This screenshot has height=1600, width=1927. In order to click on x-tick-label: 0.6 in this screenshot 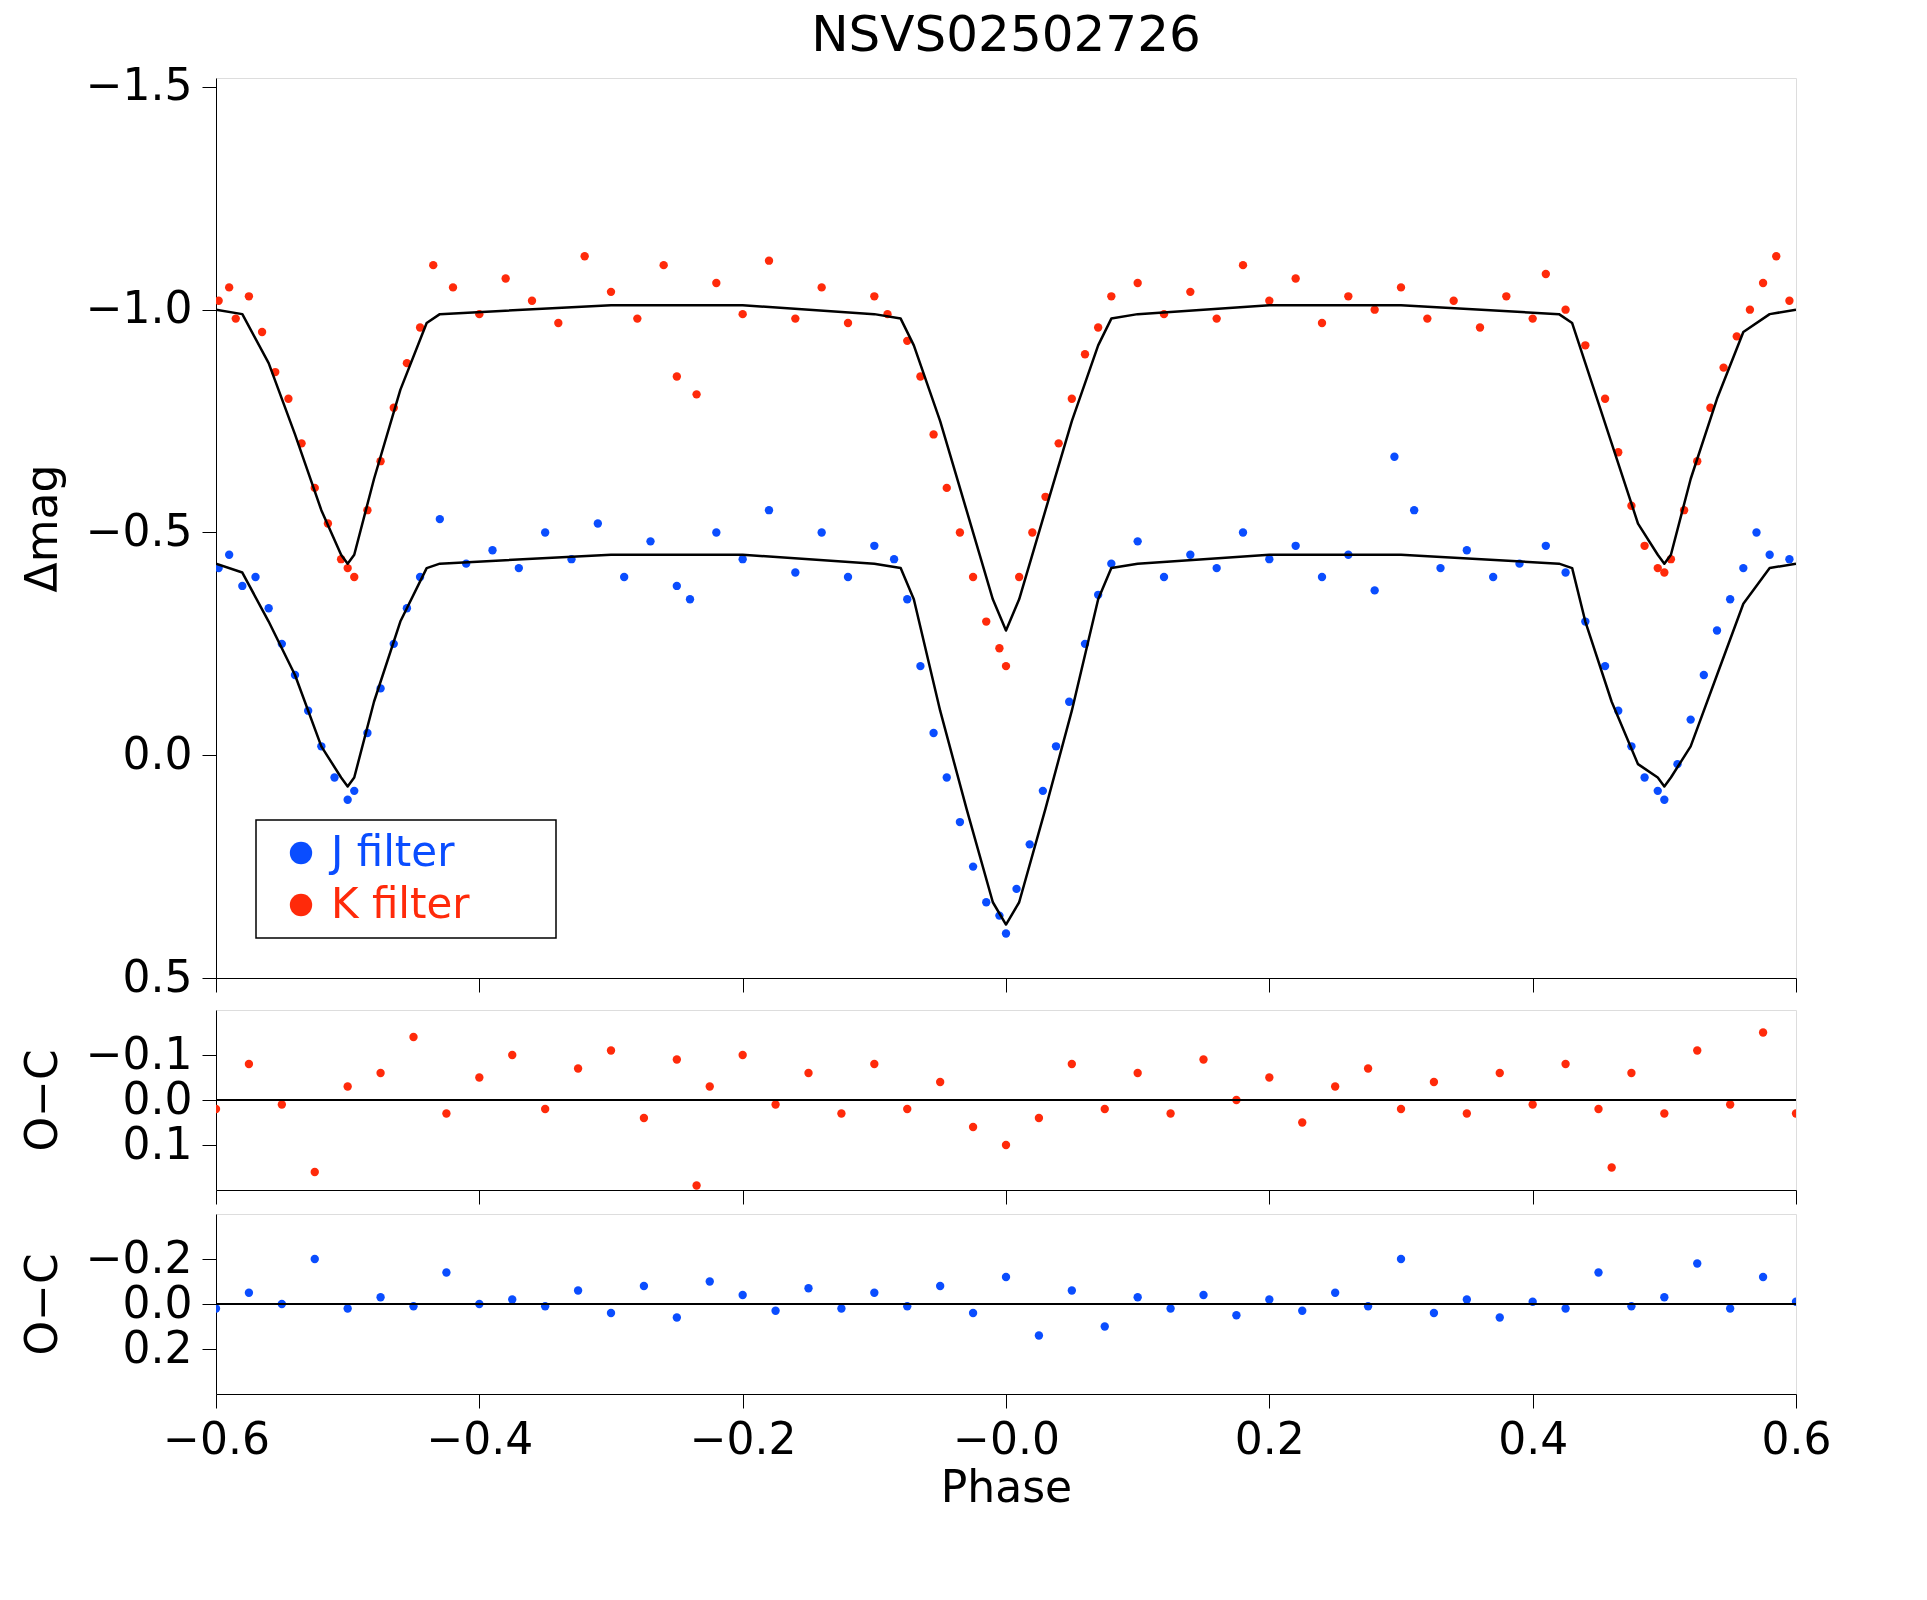, I will do `click(1796, 1438)`.